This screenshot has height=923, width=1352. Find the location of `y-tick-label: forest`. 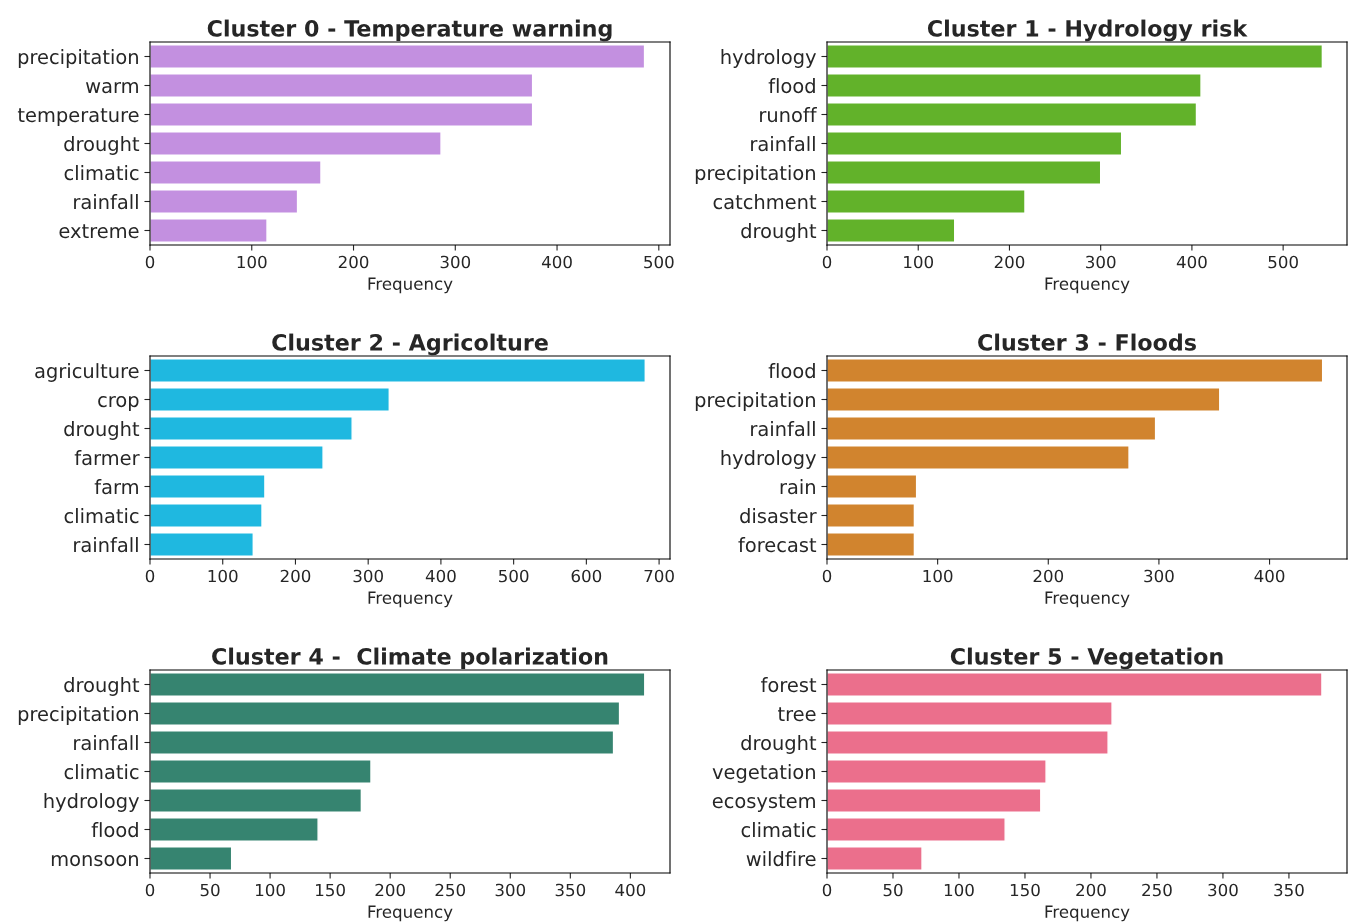

y-tick-label: forest is located at coordinates (789, 685).